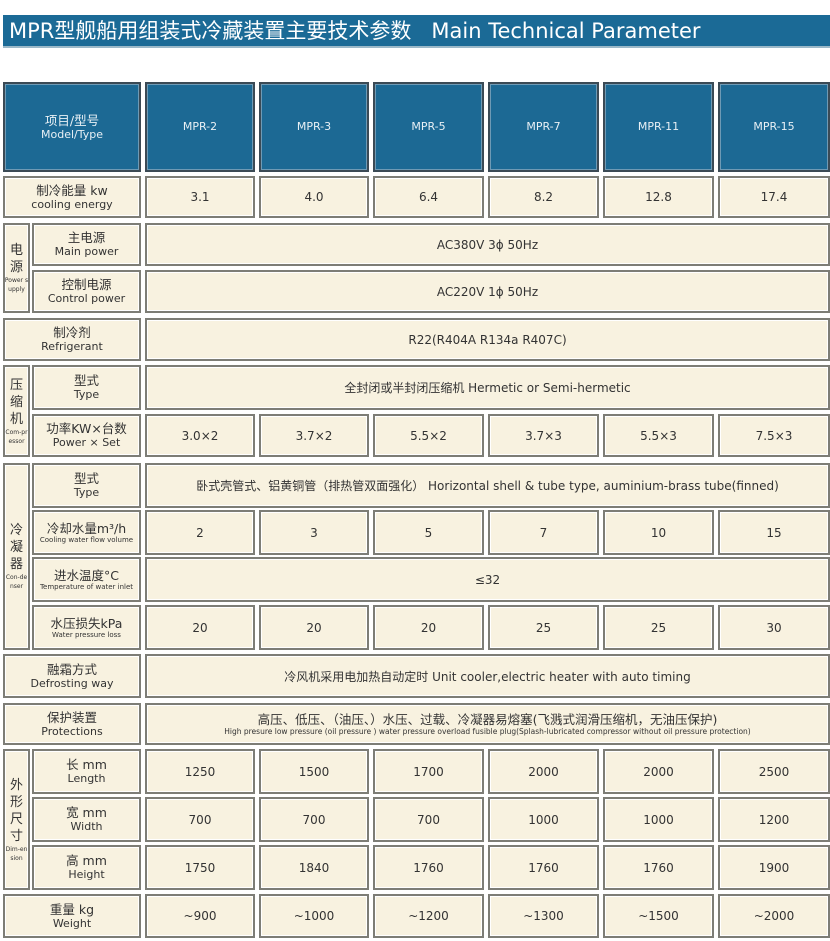 The height and width of the screenshot is (941, 830). What do you see at coordinates (86, 485) in the screenshot?
I see `row-label-condenser-type: 型式 Type` at bounding box center [86, 485].